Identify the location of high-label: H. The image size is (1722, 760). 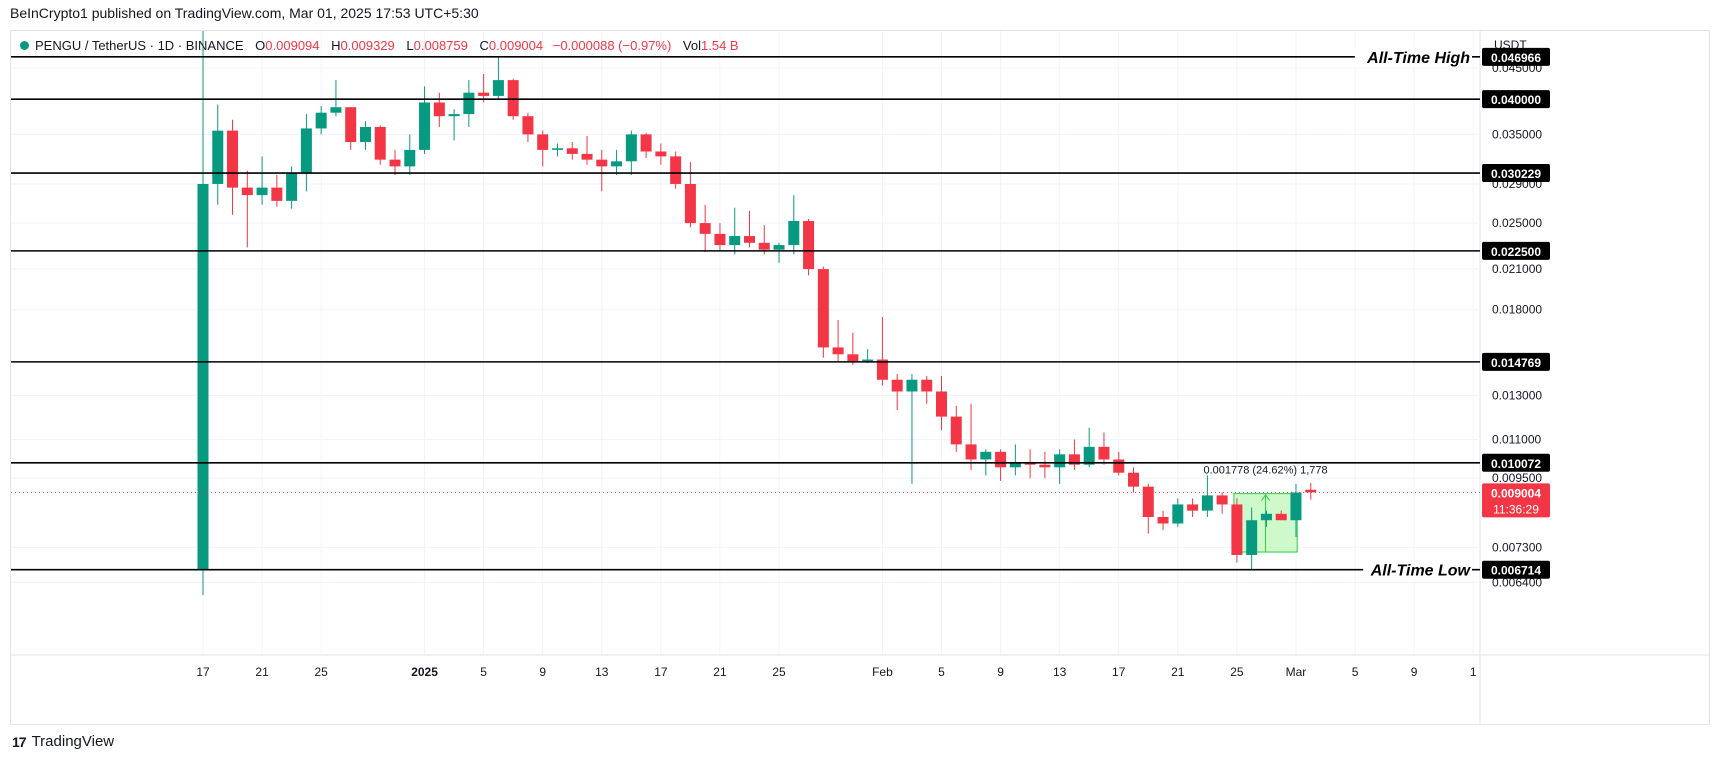
(336, 45).